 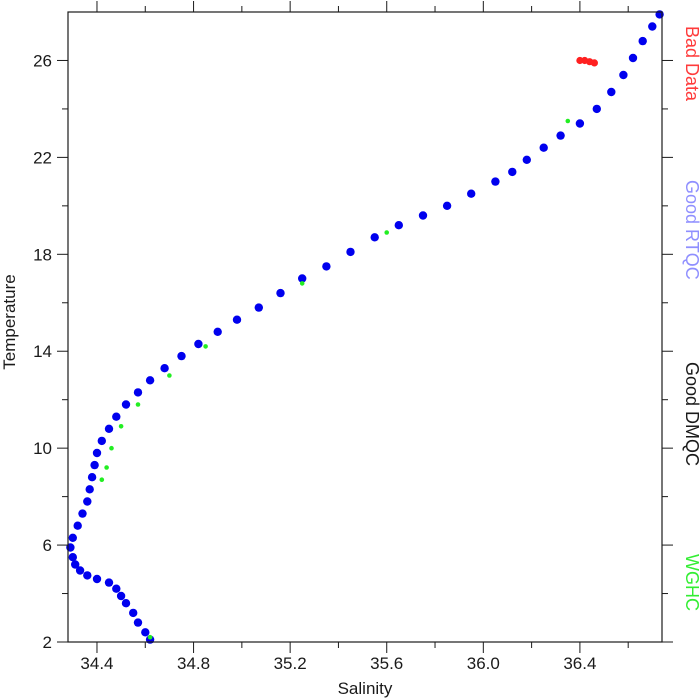 What do you see at coordinates (483, 663) in the screenshot?
I see `x-tick-label: 36.0` at bounding box center [483, 663].